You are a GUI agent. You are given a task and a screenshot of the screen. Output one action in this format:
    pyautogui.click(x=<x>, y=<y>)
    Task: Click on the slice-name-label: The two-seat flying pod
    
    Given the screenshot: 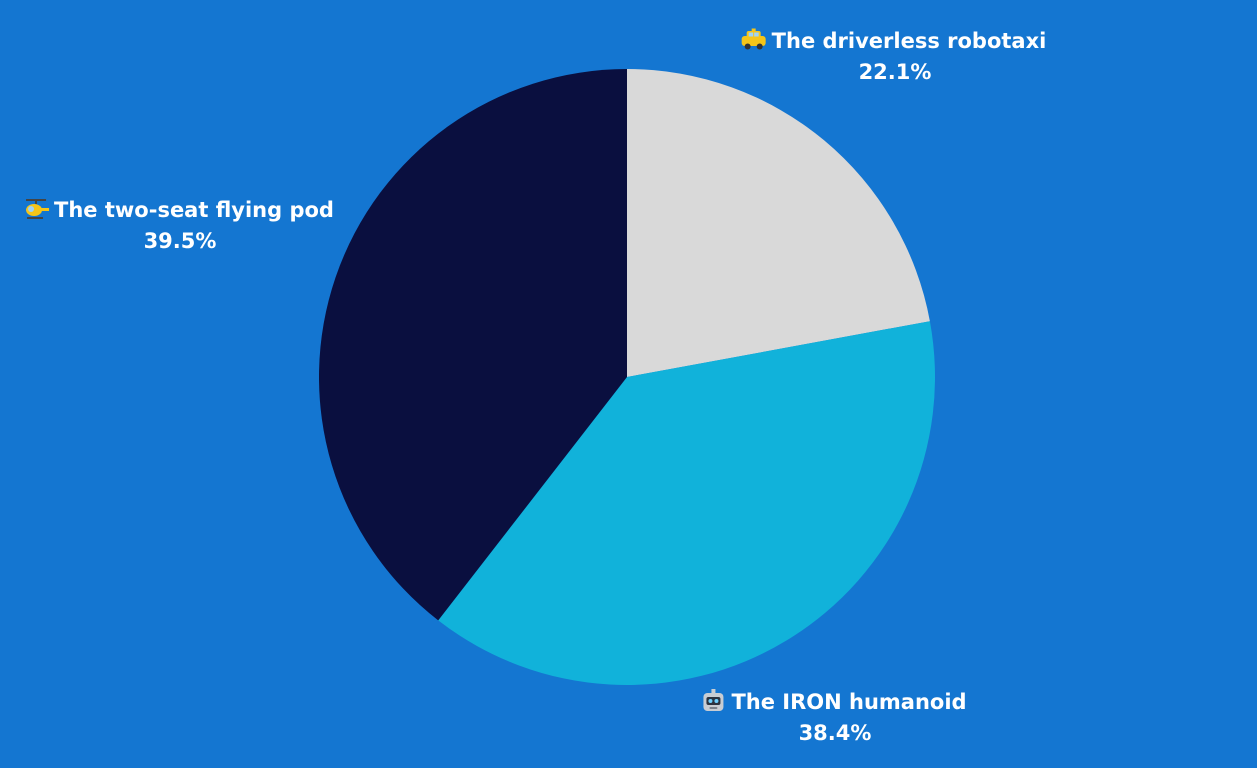 What is the action you would take?
    pyautogui.click(x=194, y=210)
    